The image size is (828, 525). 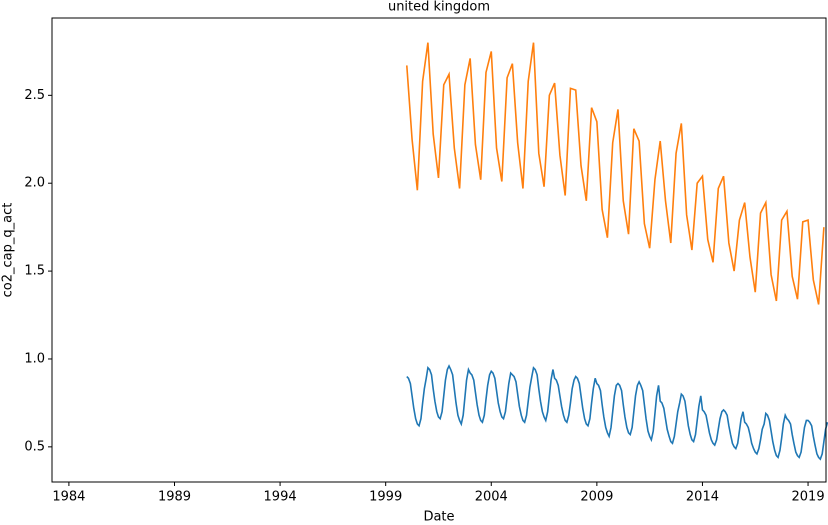 I want to click on x-tick-label: 2014, so click(x=702, y=497).